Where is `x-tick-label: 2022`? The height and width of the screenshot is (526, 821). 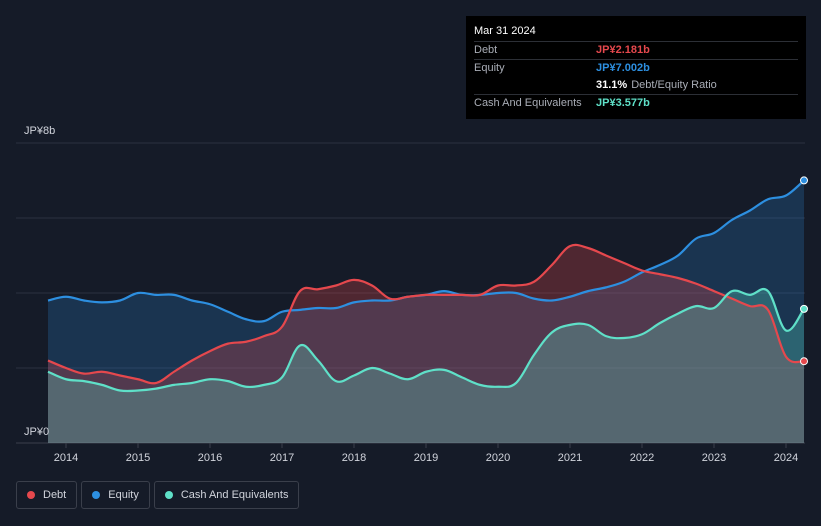
x-tick-label: 2022 is located at coordinates (642, 458).